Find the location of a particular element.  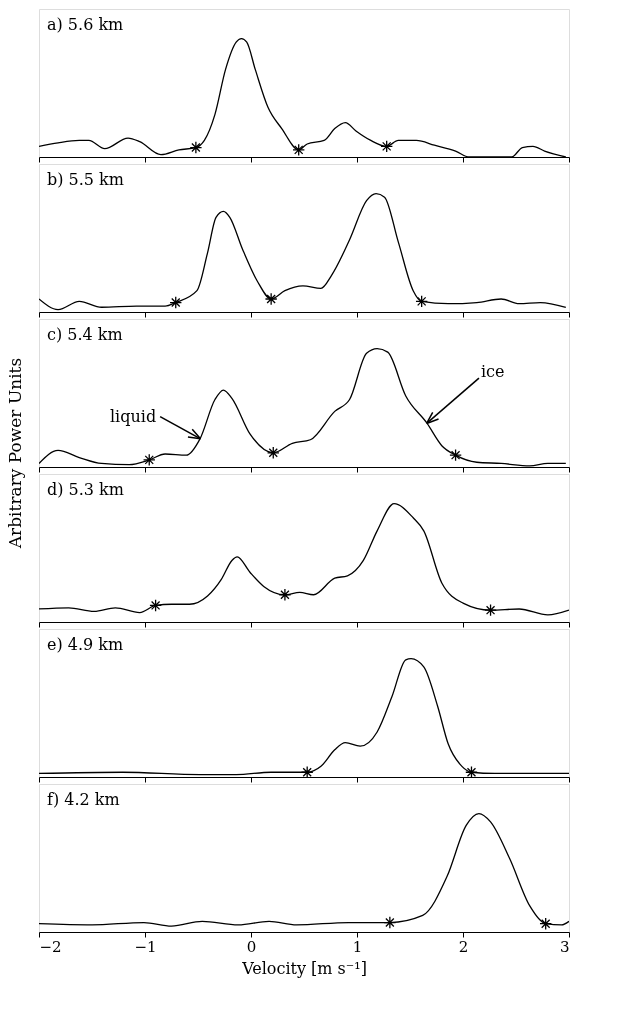

x-tick-label: −1 is located at coordinates (145, 946).